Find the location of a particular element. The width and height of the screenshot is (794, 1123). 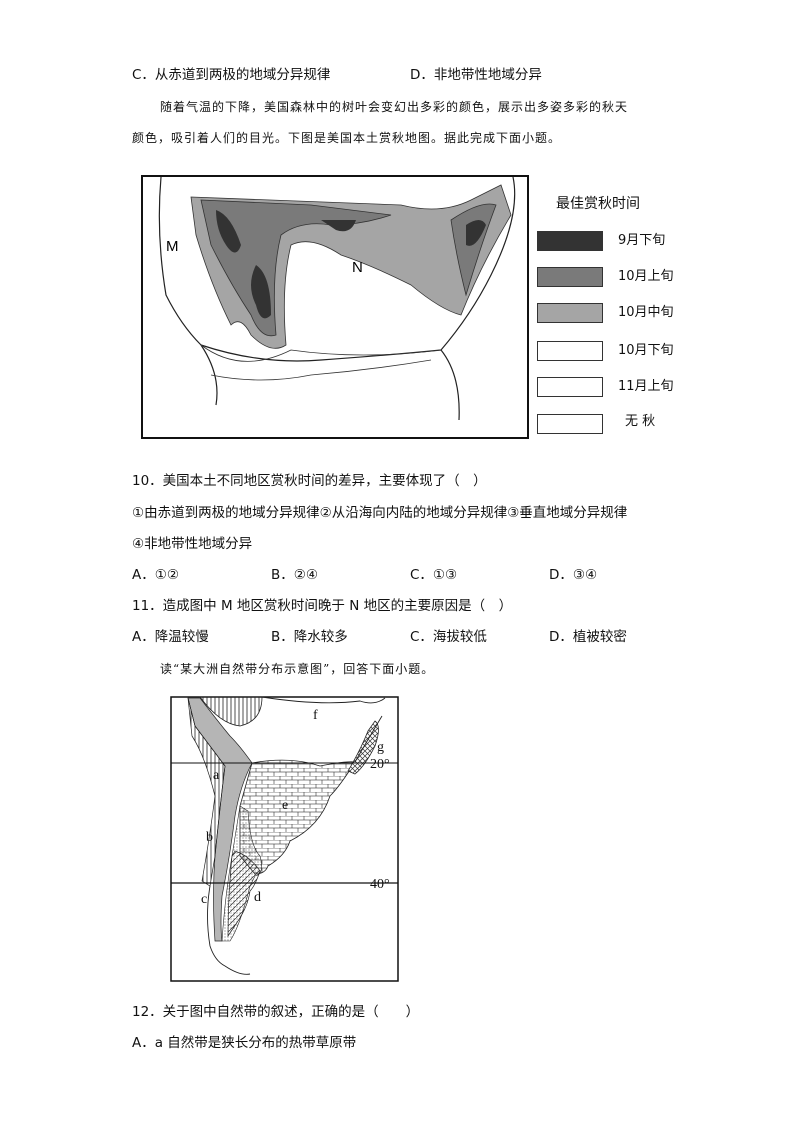

continent-outline is located at coordinates (296, 835).